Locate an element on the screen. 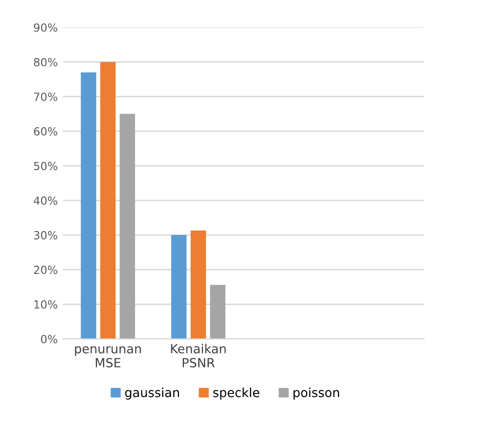  x-tick-label: penurunan MSE is located at coordinates (108, 357).